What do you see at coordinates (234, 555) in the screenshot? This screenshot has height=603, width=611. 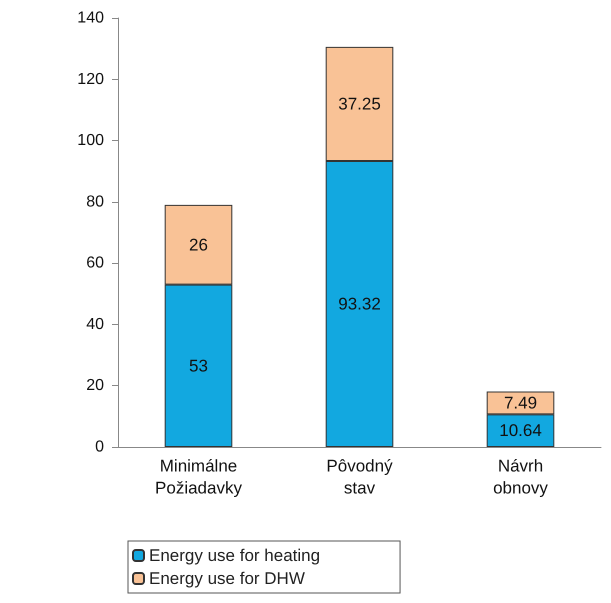 I see `legend-label: Energy use for heating` at bounding box center [234, 555].